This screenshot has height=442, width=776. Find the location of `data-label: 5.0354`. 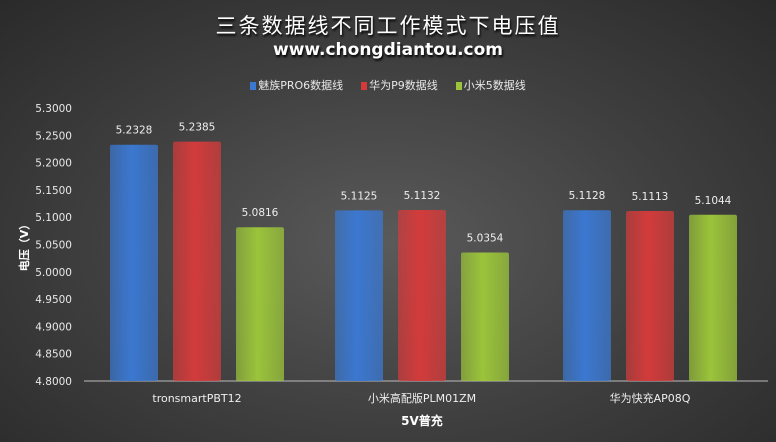

data-label: 5.0354 is located at coordinates (485, 238).